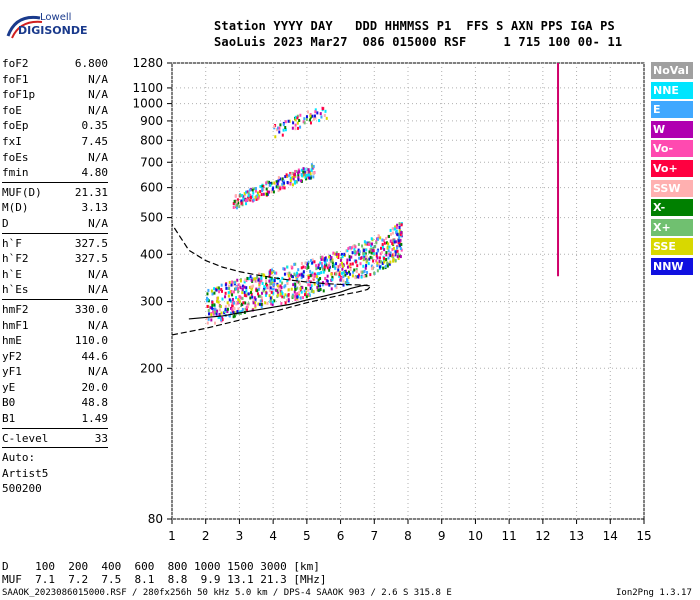 The image size is (700, 600). What do you see at coordinates (25, 438) in the screenshot?
I see `param-name: C-level` at bounding box center [25, 438].